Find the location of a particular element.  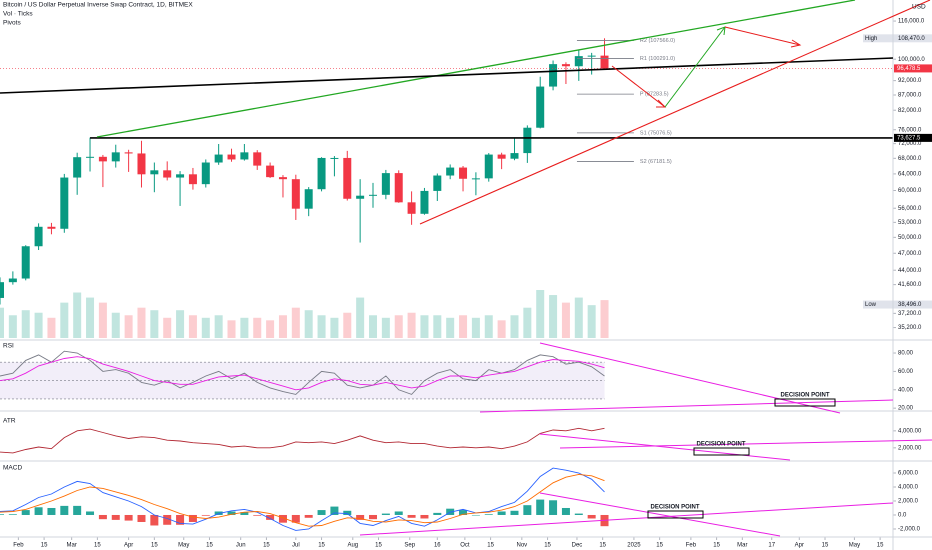

x-tick-label: Sep is located at coordinates (409, 546).